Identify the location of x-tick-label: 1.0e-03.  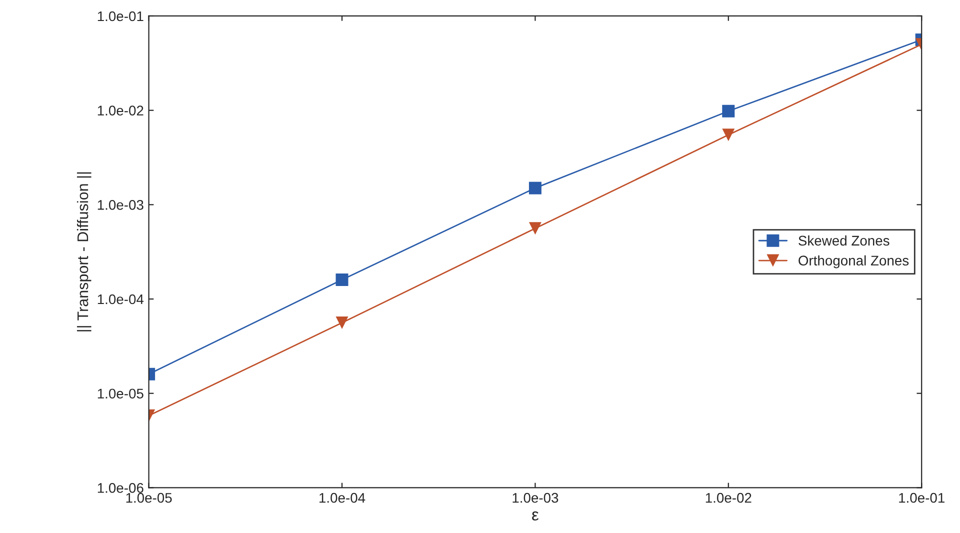
(535, 497).